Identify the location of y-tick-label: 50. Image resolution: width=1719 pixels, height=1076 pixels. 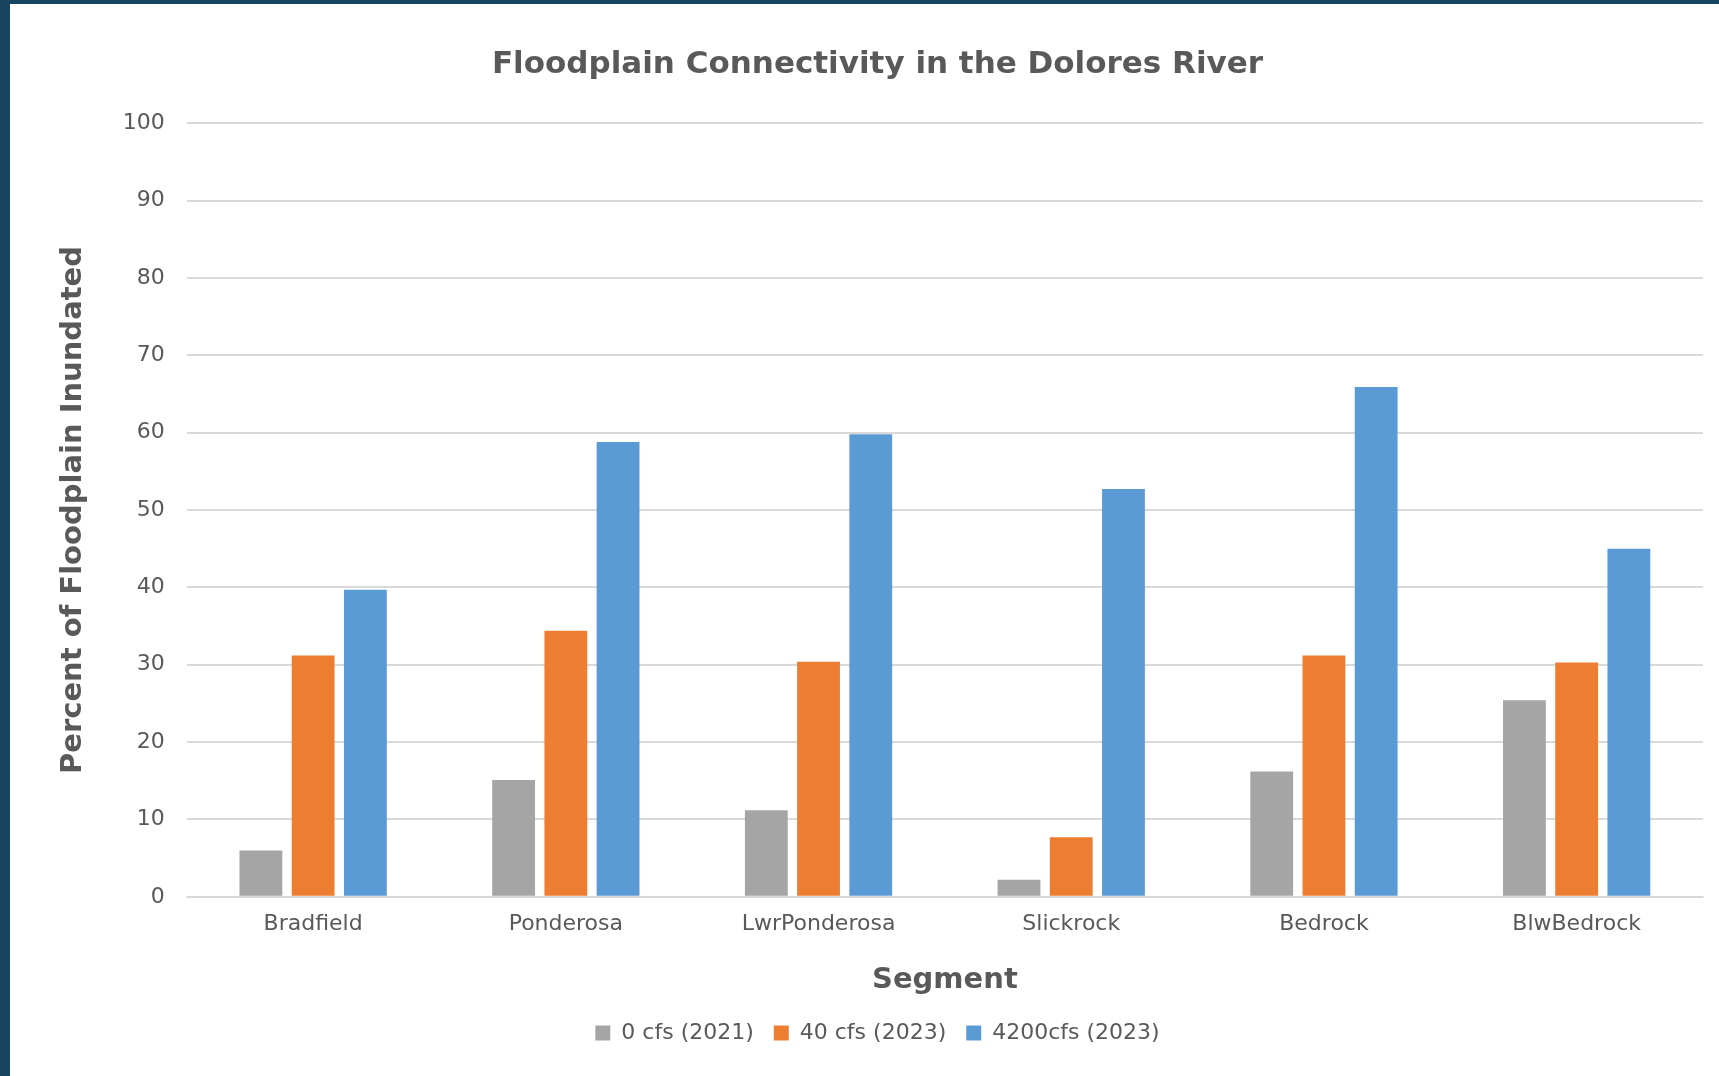
(150, 508).